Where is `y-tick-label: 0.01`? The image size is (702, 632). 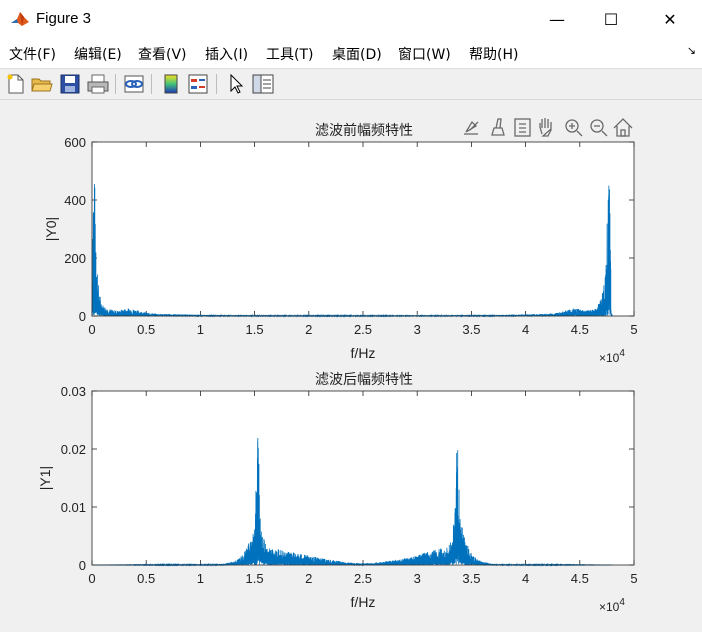
y-tick-label: 0.01 is located at coordinates (73, 507).